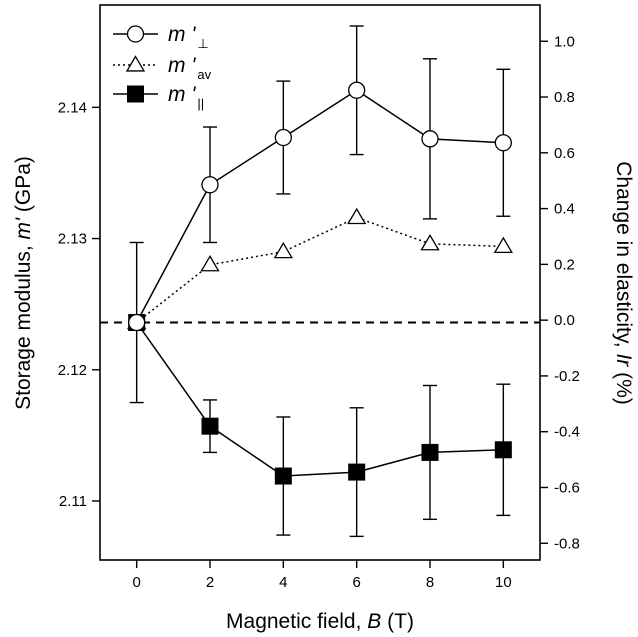 Image resolution: width=638 pixels, height=637 pixels. What do you see at coordinates (564, 320) in the screenshot?
I see `y2-tick-label: 0.0` at bounding box center [564, 320].